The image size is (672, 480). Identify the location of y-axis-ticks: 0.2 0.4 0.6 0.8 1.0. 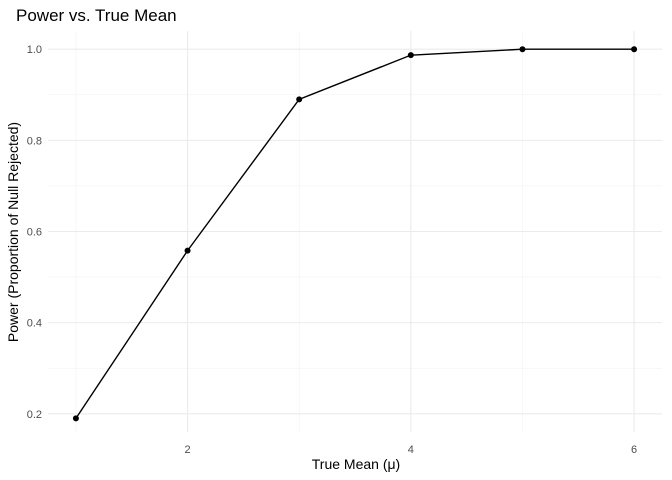
(34, 232).